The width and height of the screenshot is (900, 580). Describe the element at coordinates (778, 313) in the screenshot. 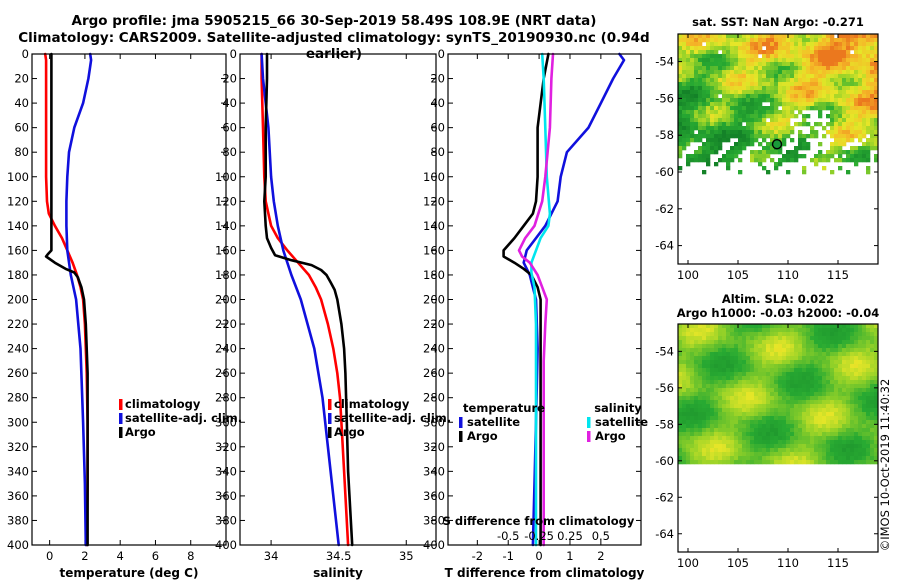

I see `sla_map-subtitle: Argo h1000: -0.03 h2000: -0.04` at that location.